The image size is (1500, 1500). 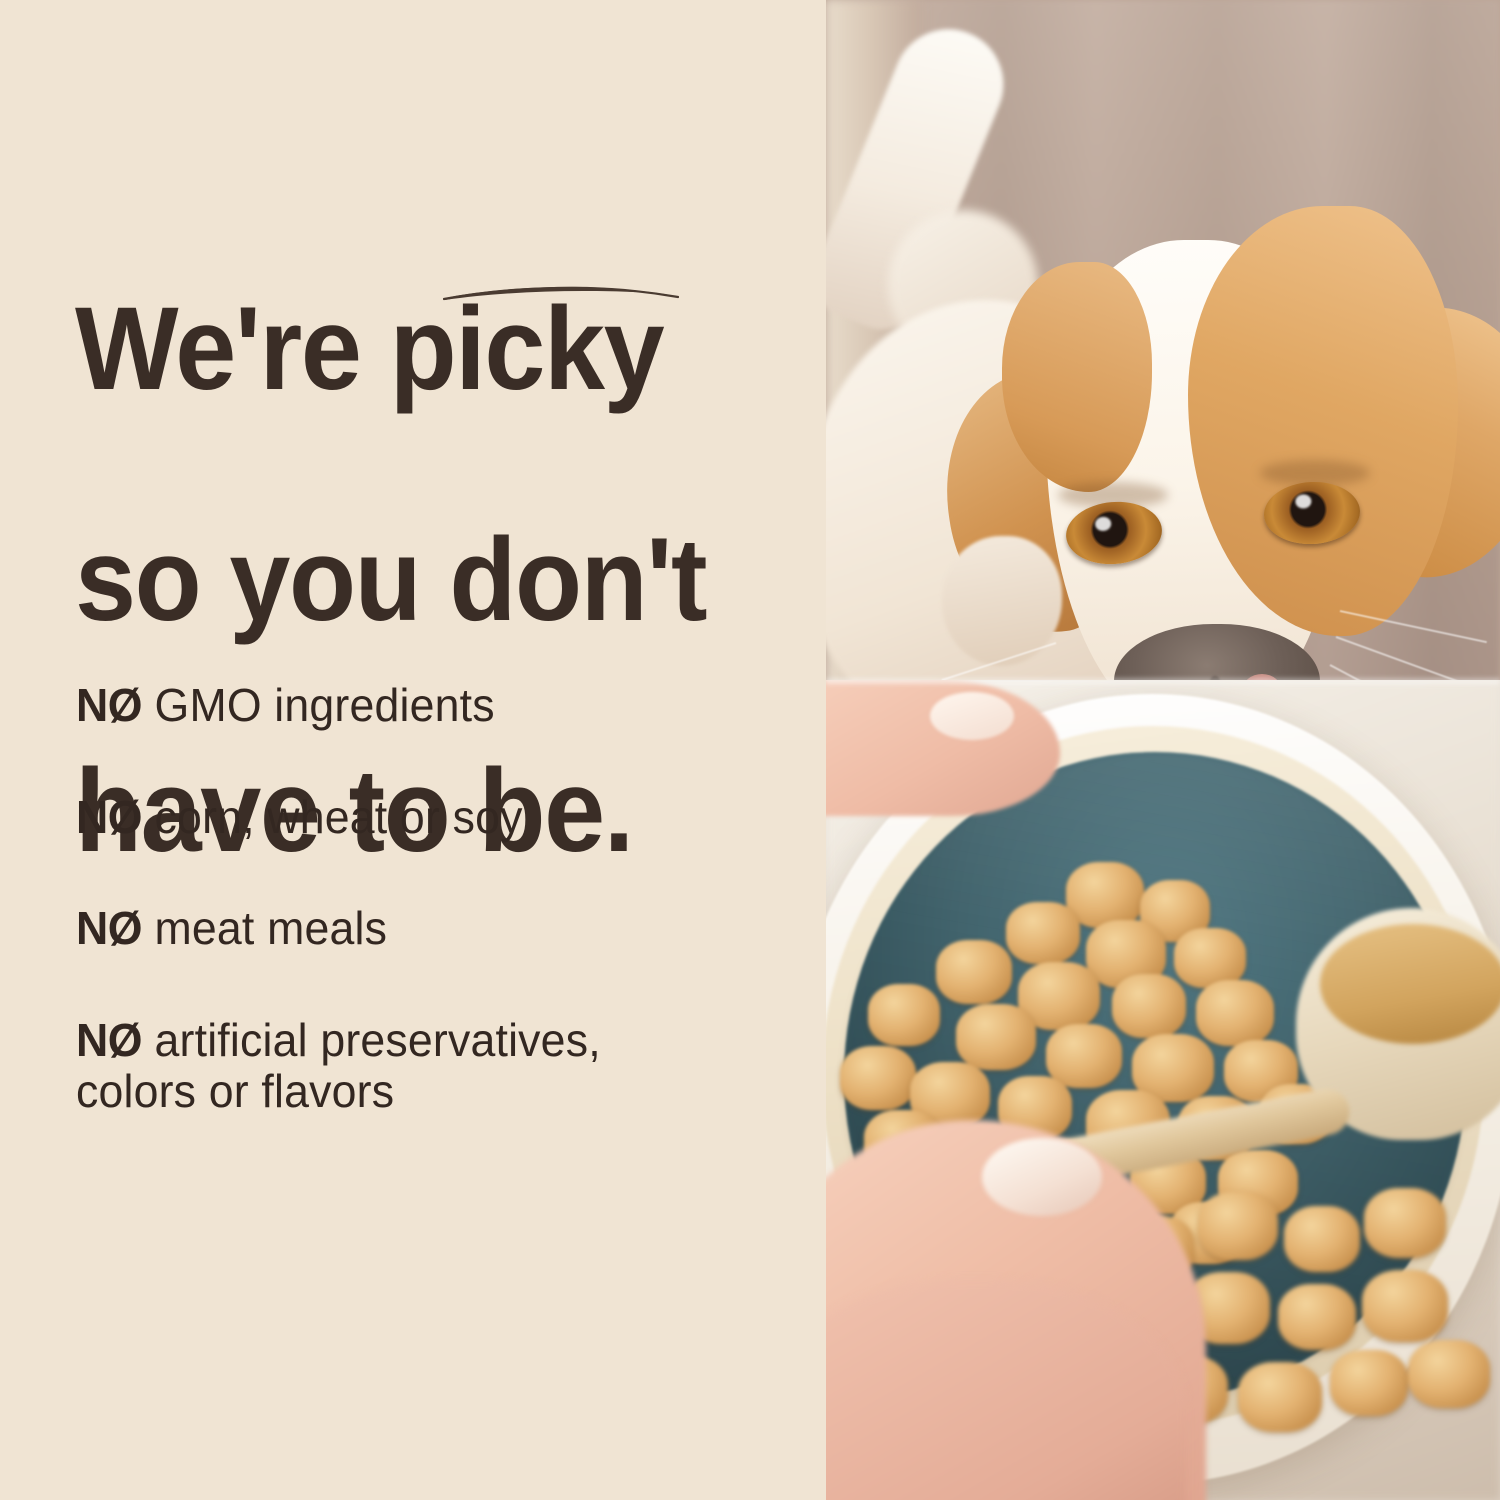 I want to click on dog-ear-left-tip, so click(x=1002, y=601).